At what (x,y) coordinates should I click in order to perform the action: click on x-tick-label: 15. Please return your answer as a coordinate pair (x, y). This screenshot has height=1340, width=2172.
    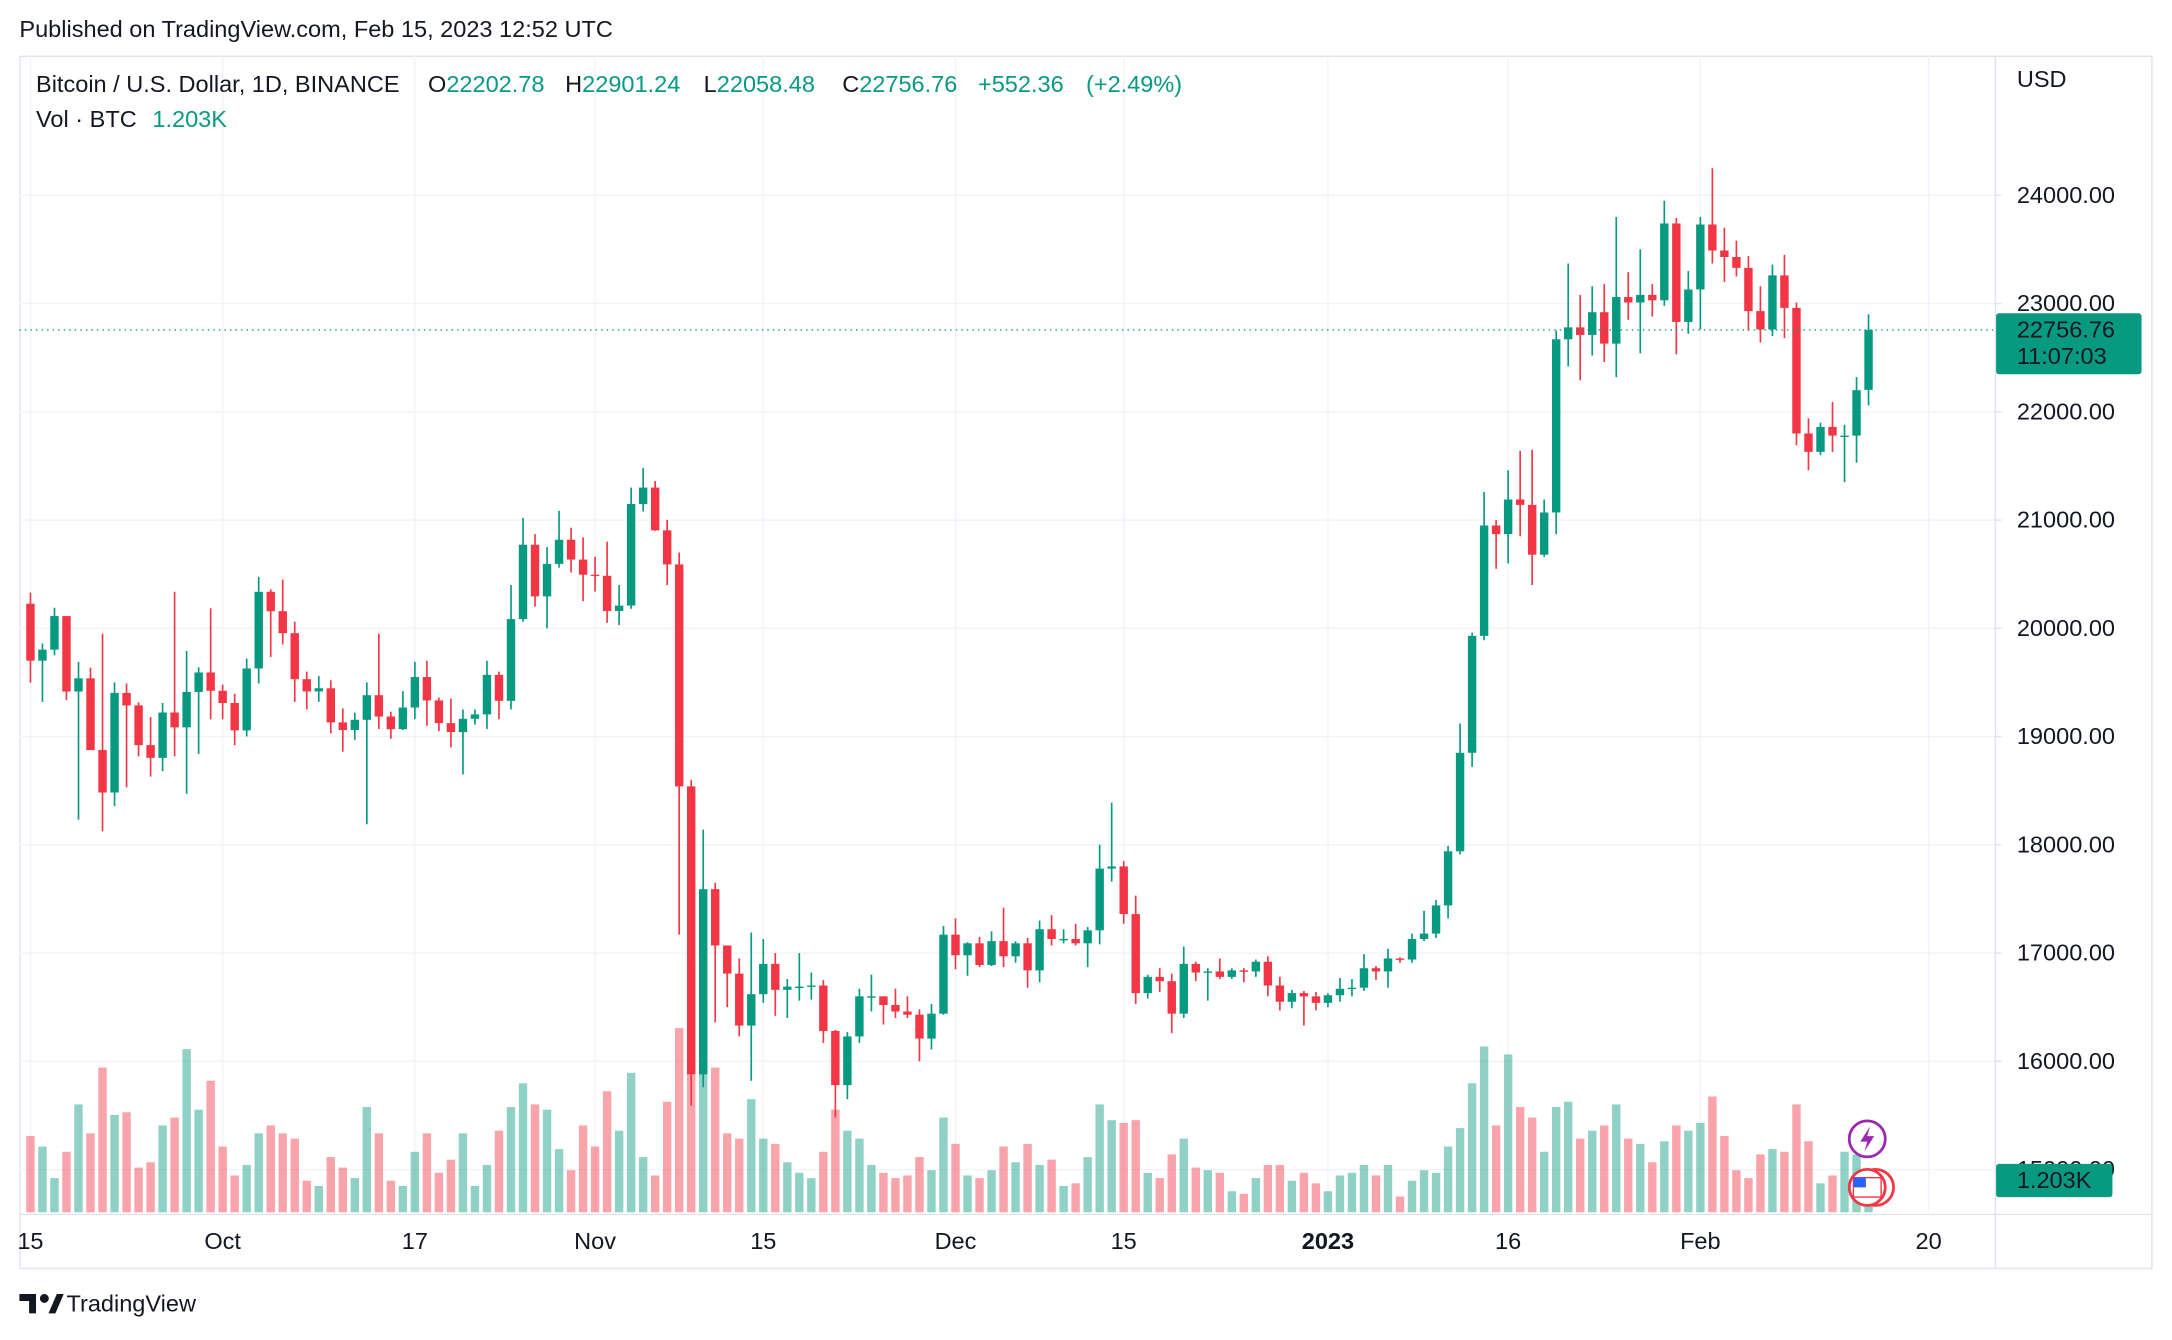
    Looking at the image, I should click on (1124, 1241).